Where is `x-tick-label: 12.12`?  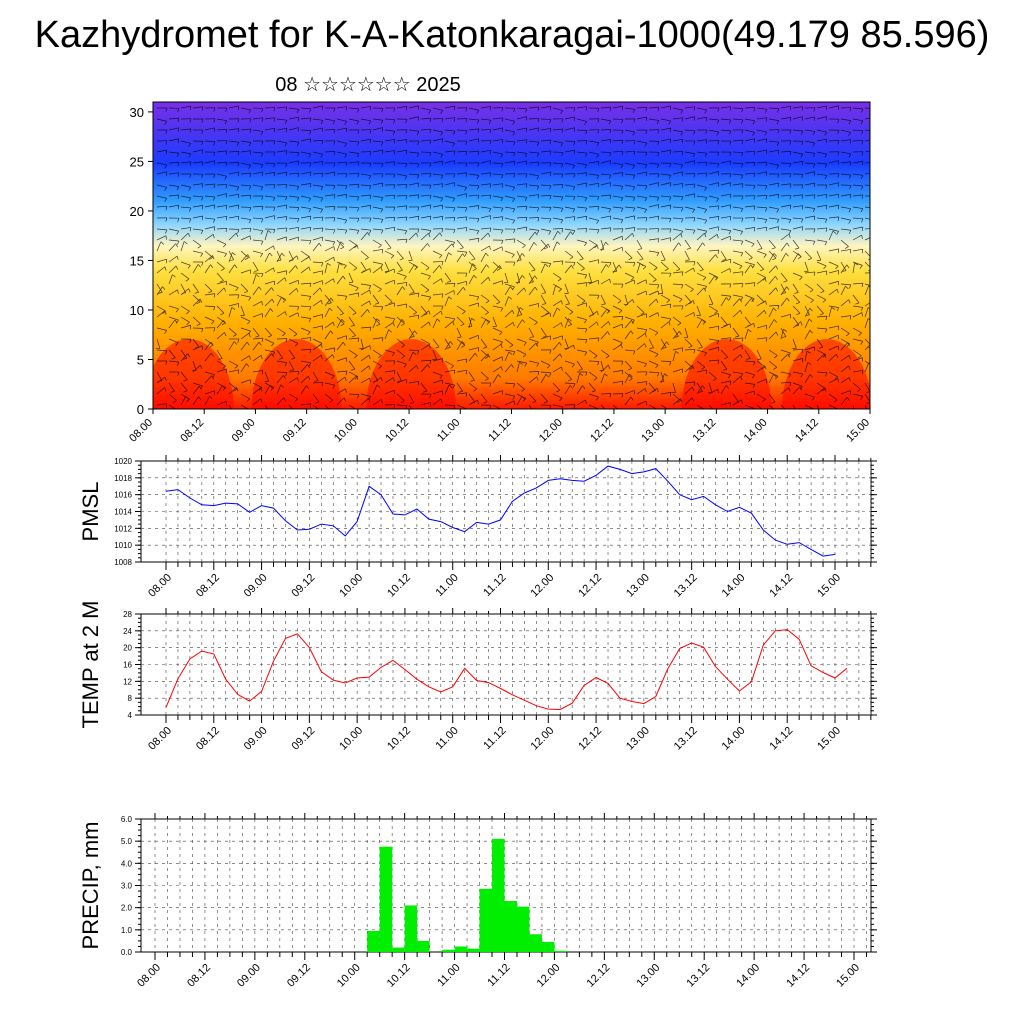 x-tick-label: 12.12 is located at coordinates (599, 976).